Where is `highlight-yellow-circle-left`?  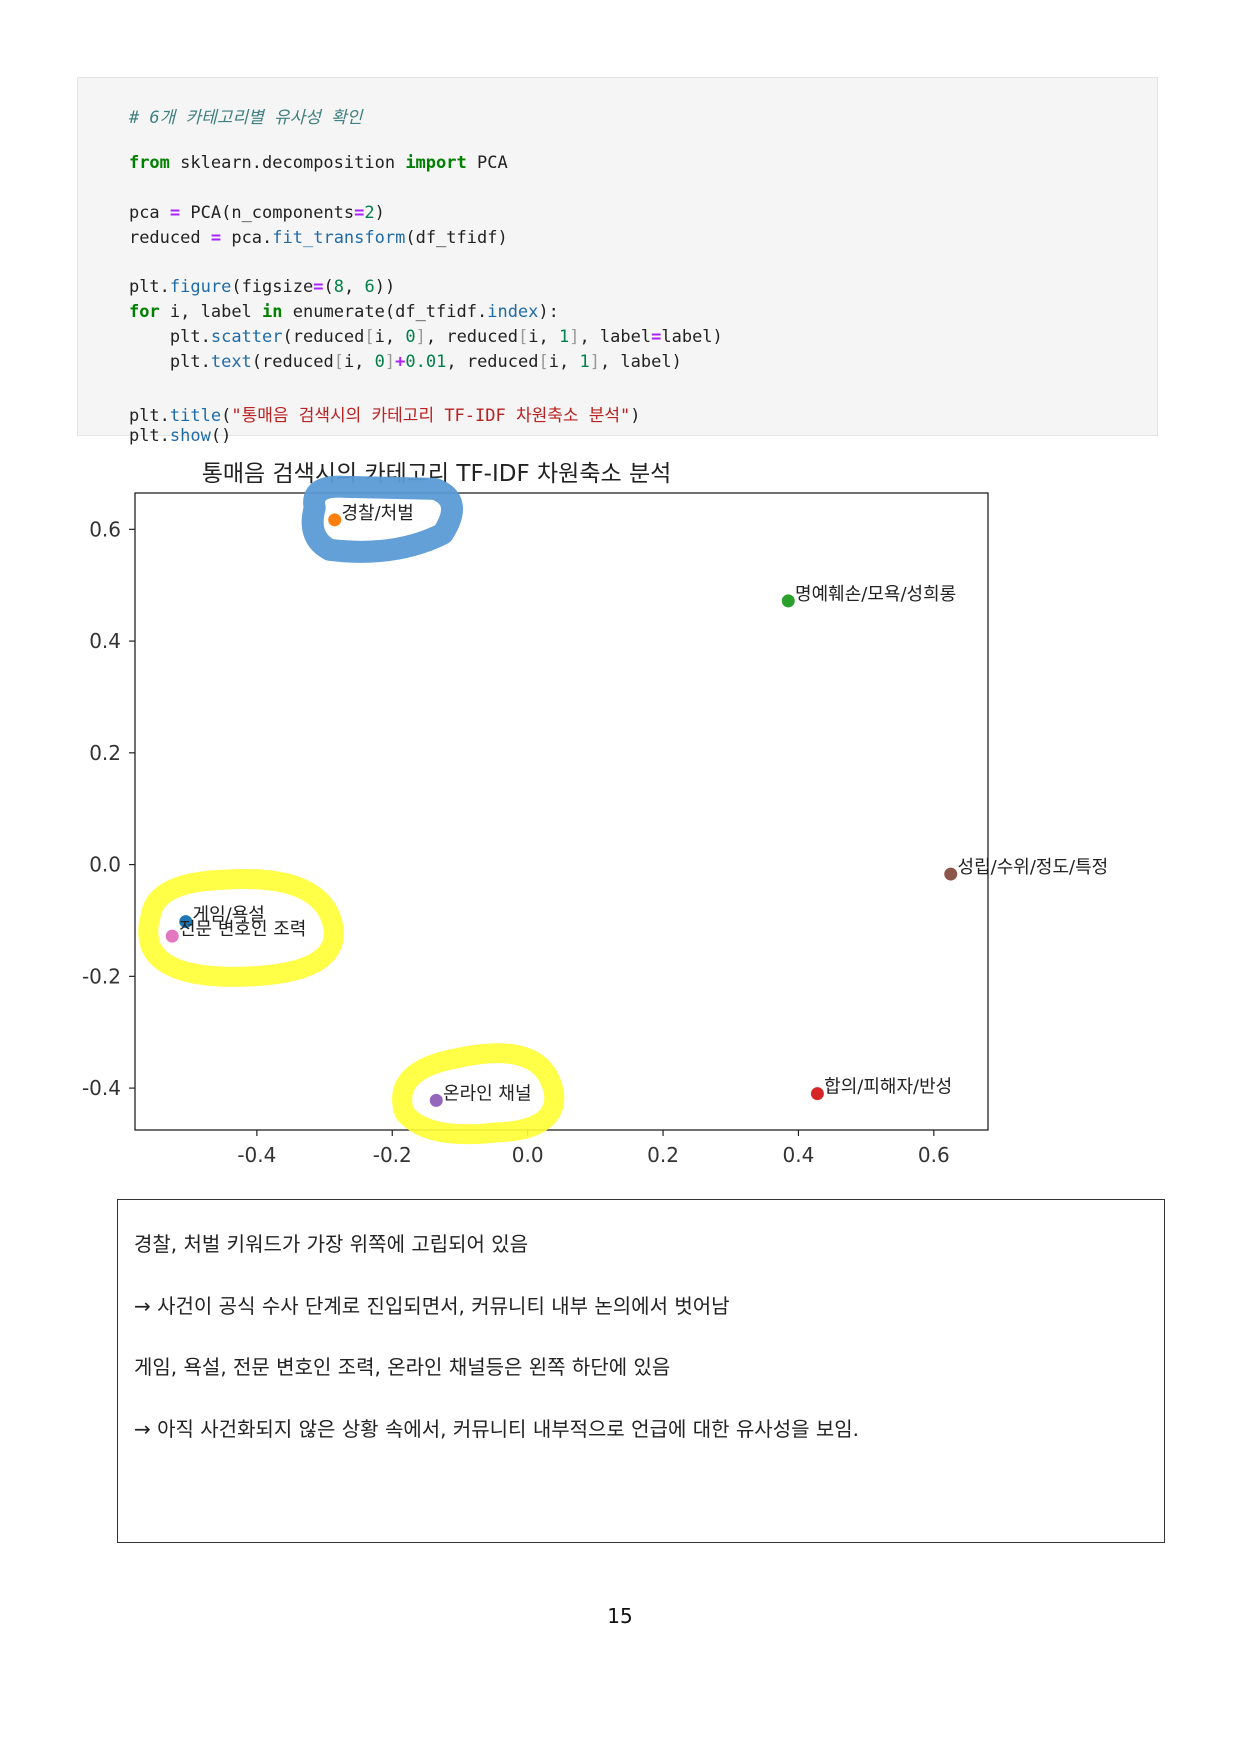 highlight-yellow-circle-left is located at coordinates (241, 928).